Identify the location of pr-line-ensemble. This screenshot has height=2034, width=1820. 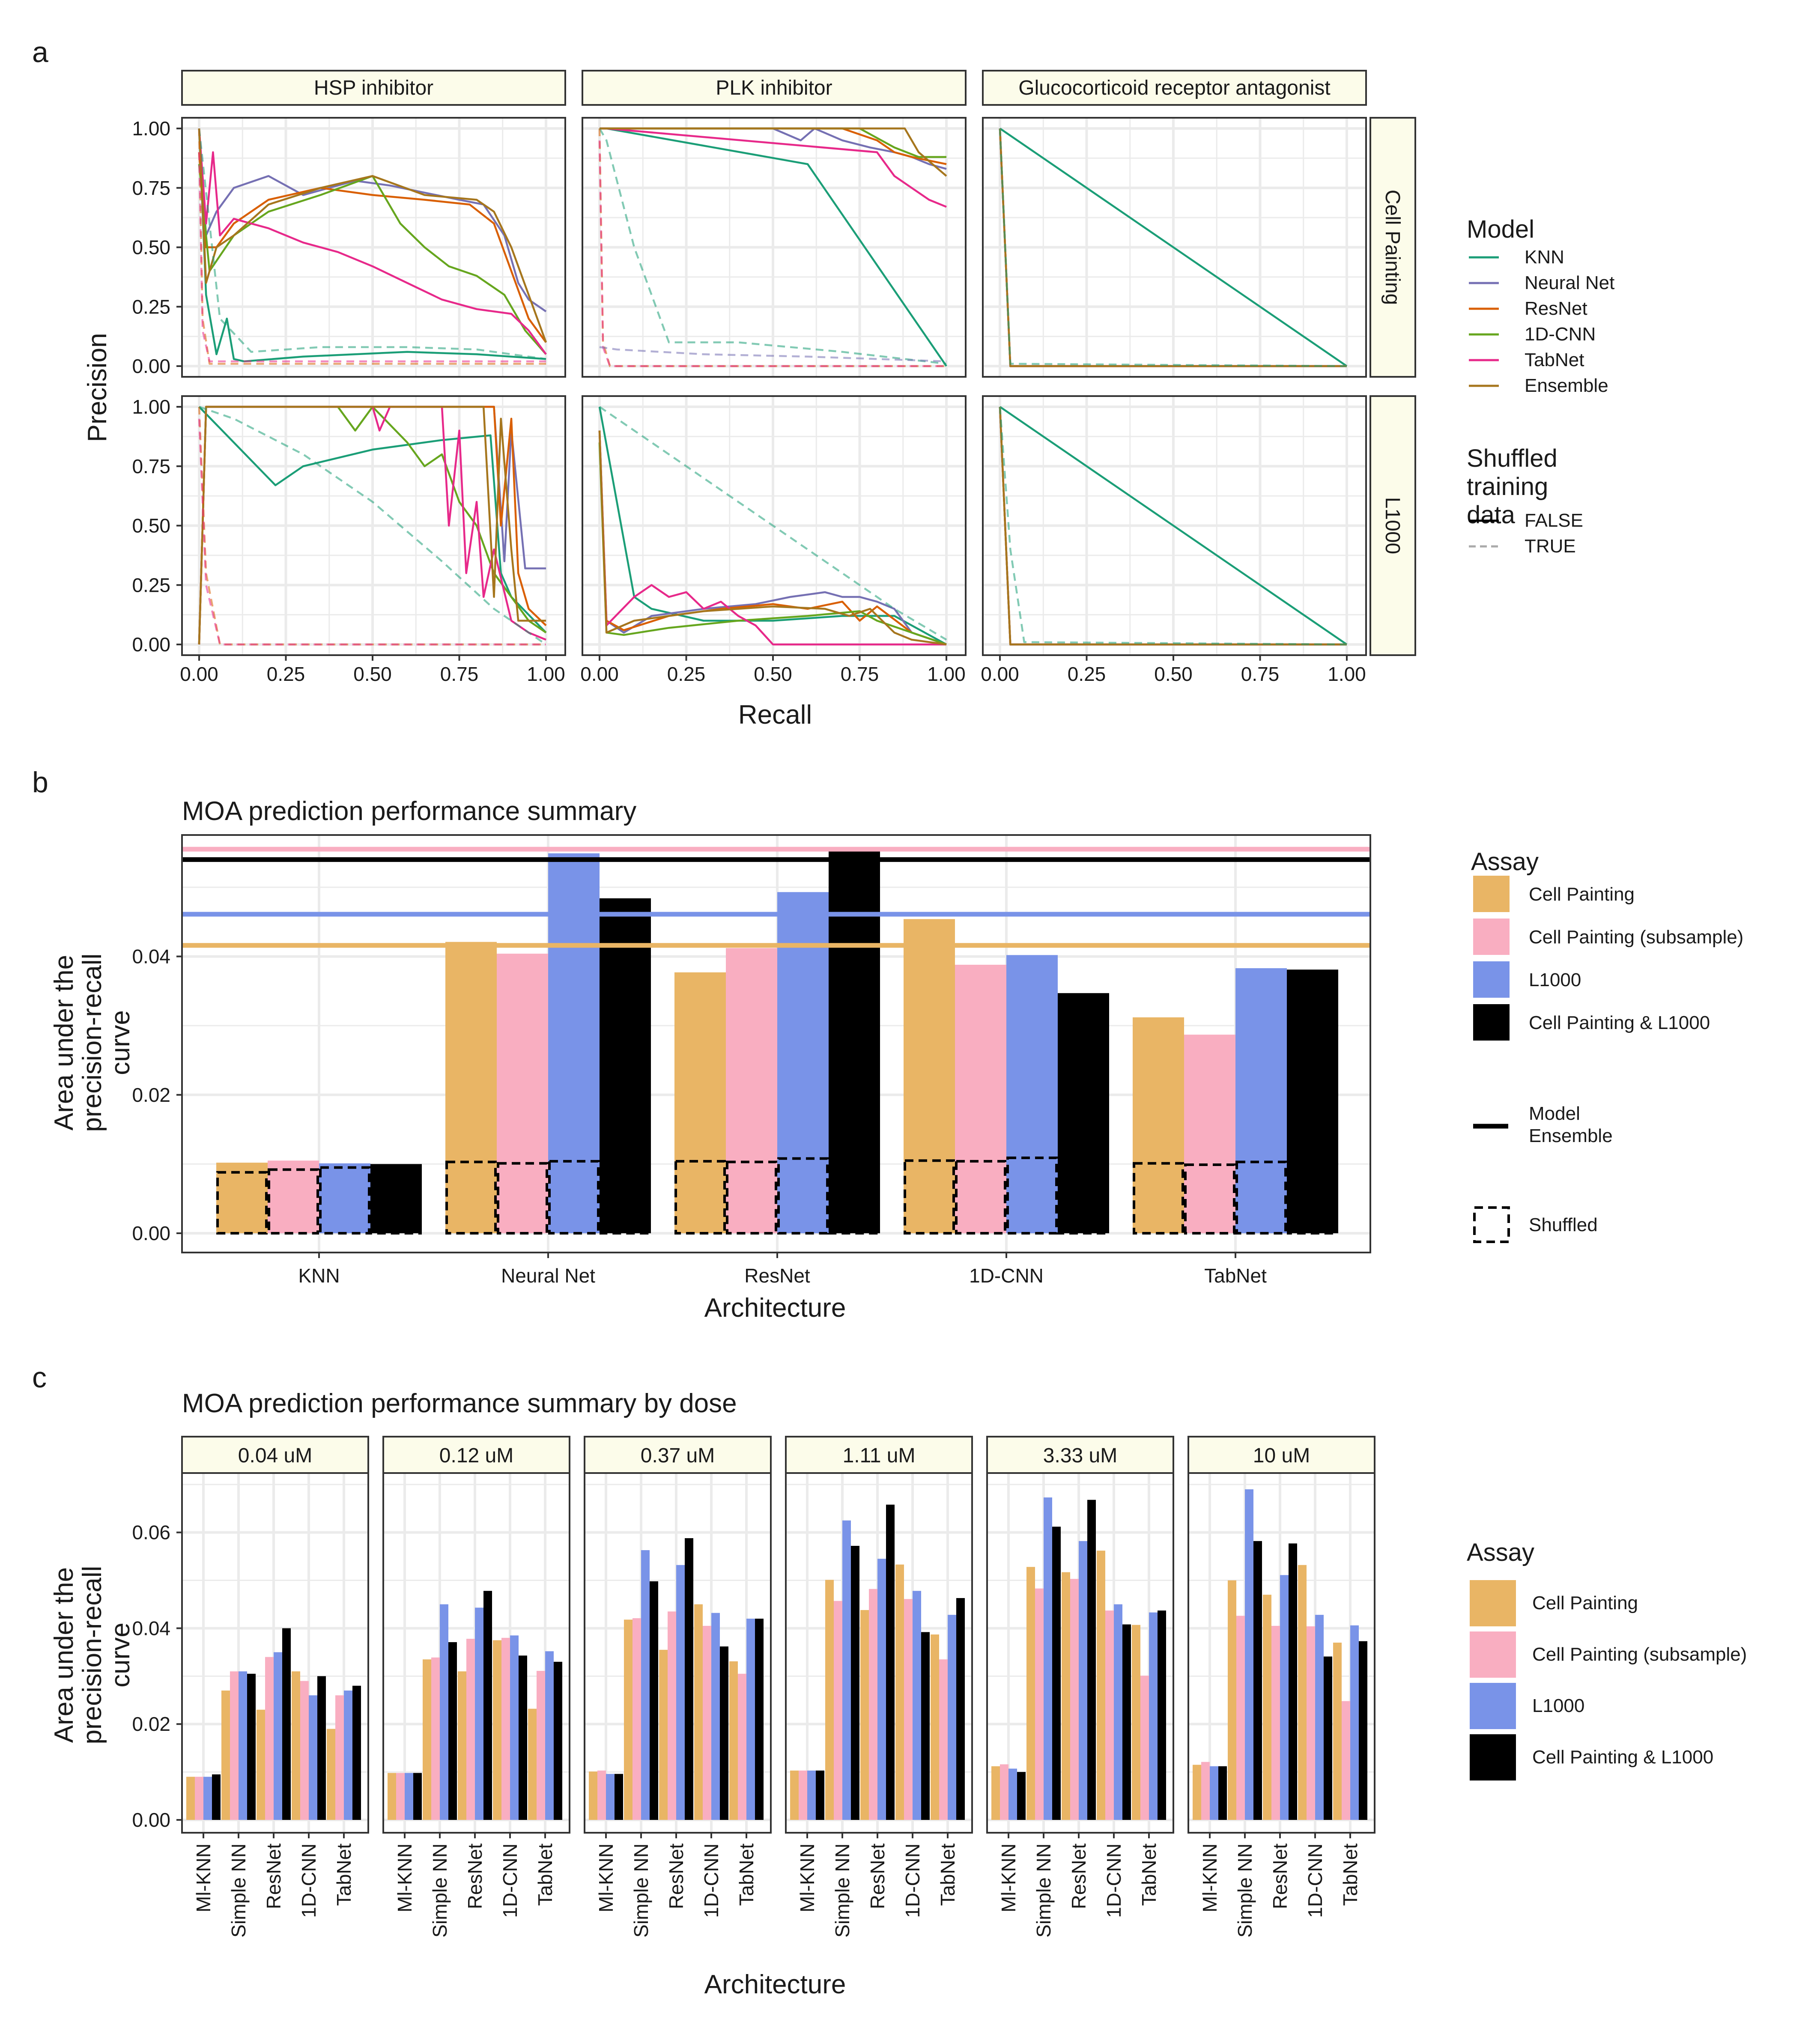
(1173, 526).